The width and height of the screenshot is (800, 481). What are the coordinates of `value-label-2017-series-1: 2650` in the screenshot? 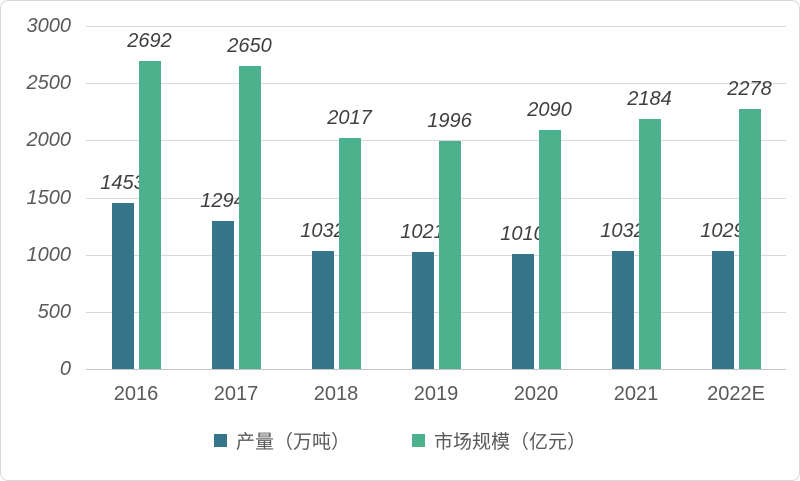 It's located at (249, 46).